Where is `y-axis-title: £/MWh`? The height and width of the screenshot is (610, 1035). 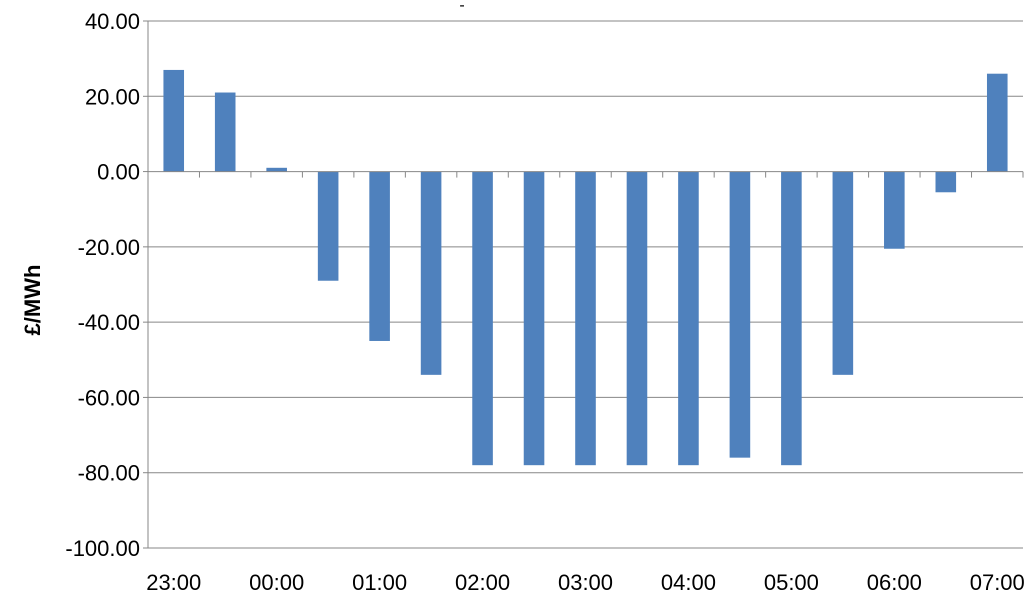 y-axis-title: £/MWh is located at coordinates (32, 300).